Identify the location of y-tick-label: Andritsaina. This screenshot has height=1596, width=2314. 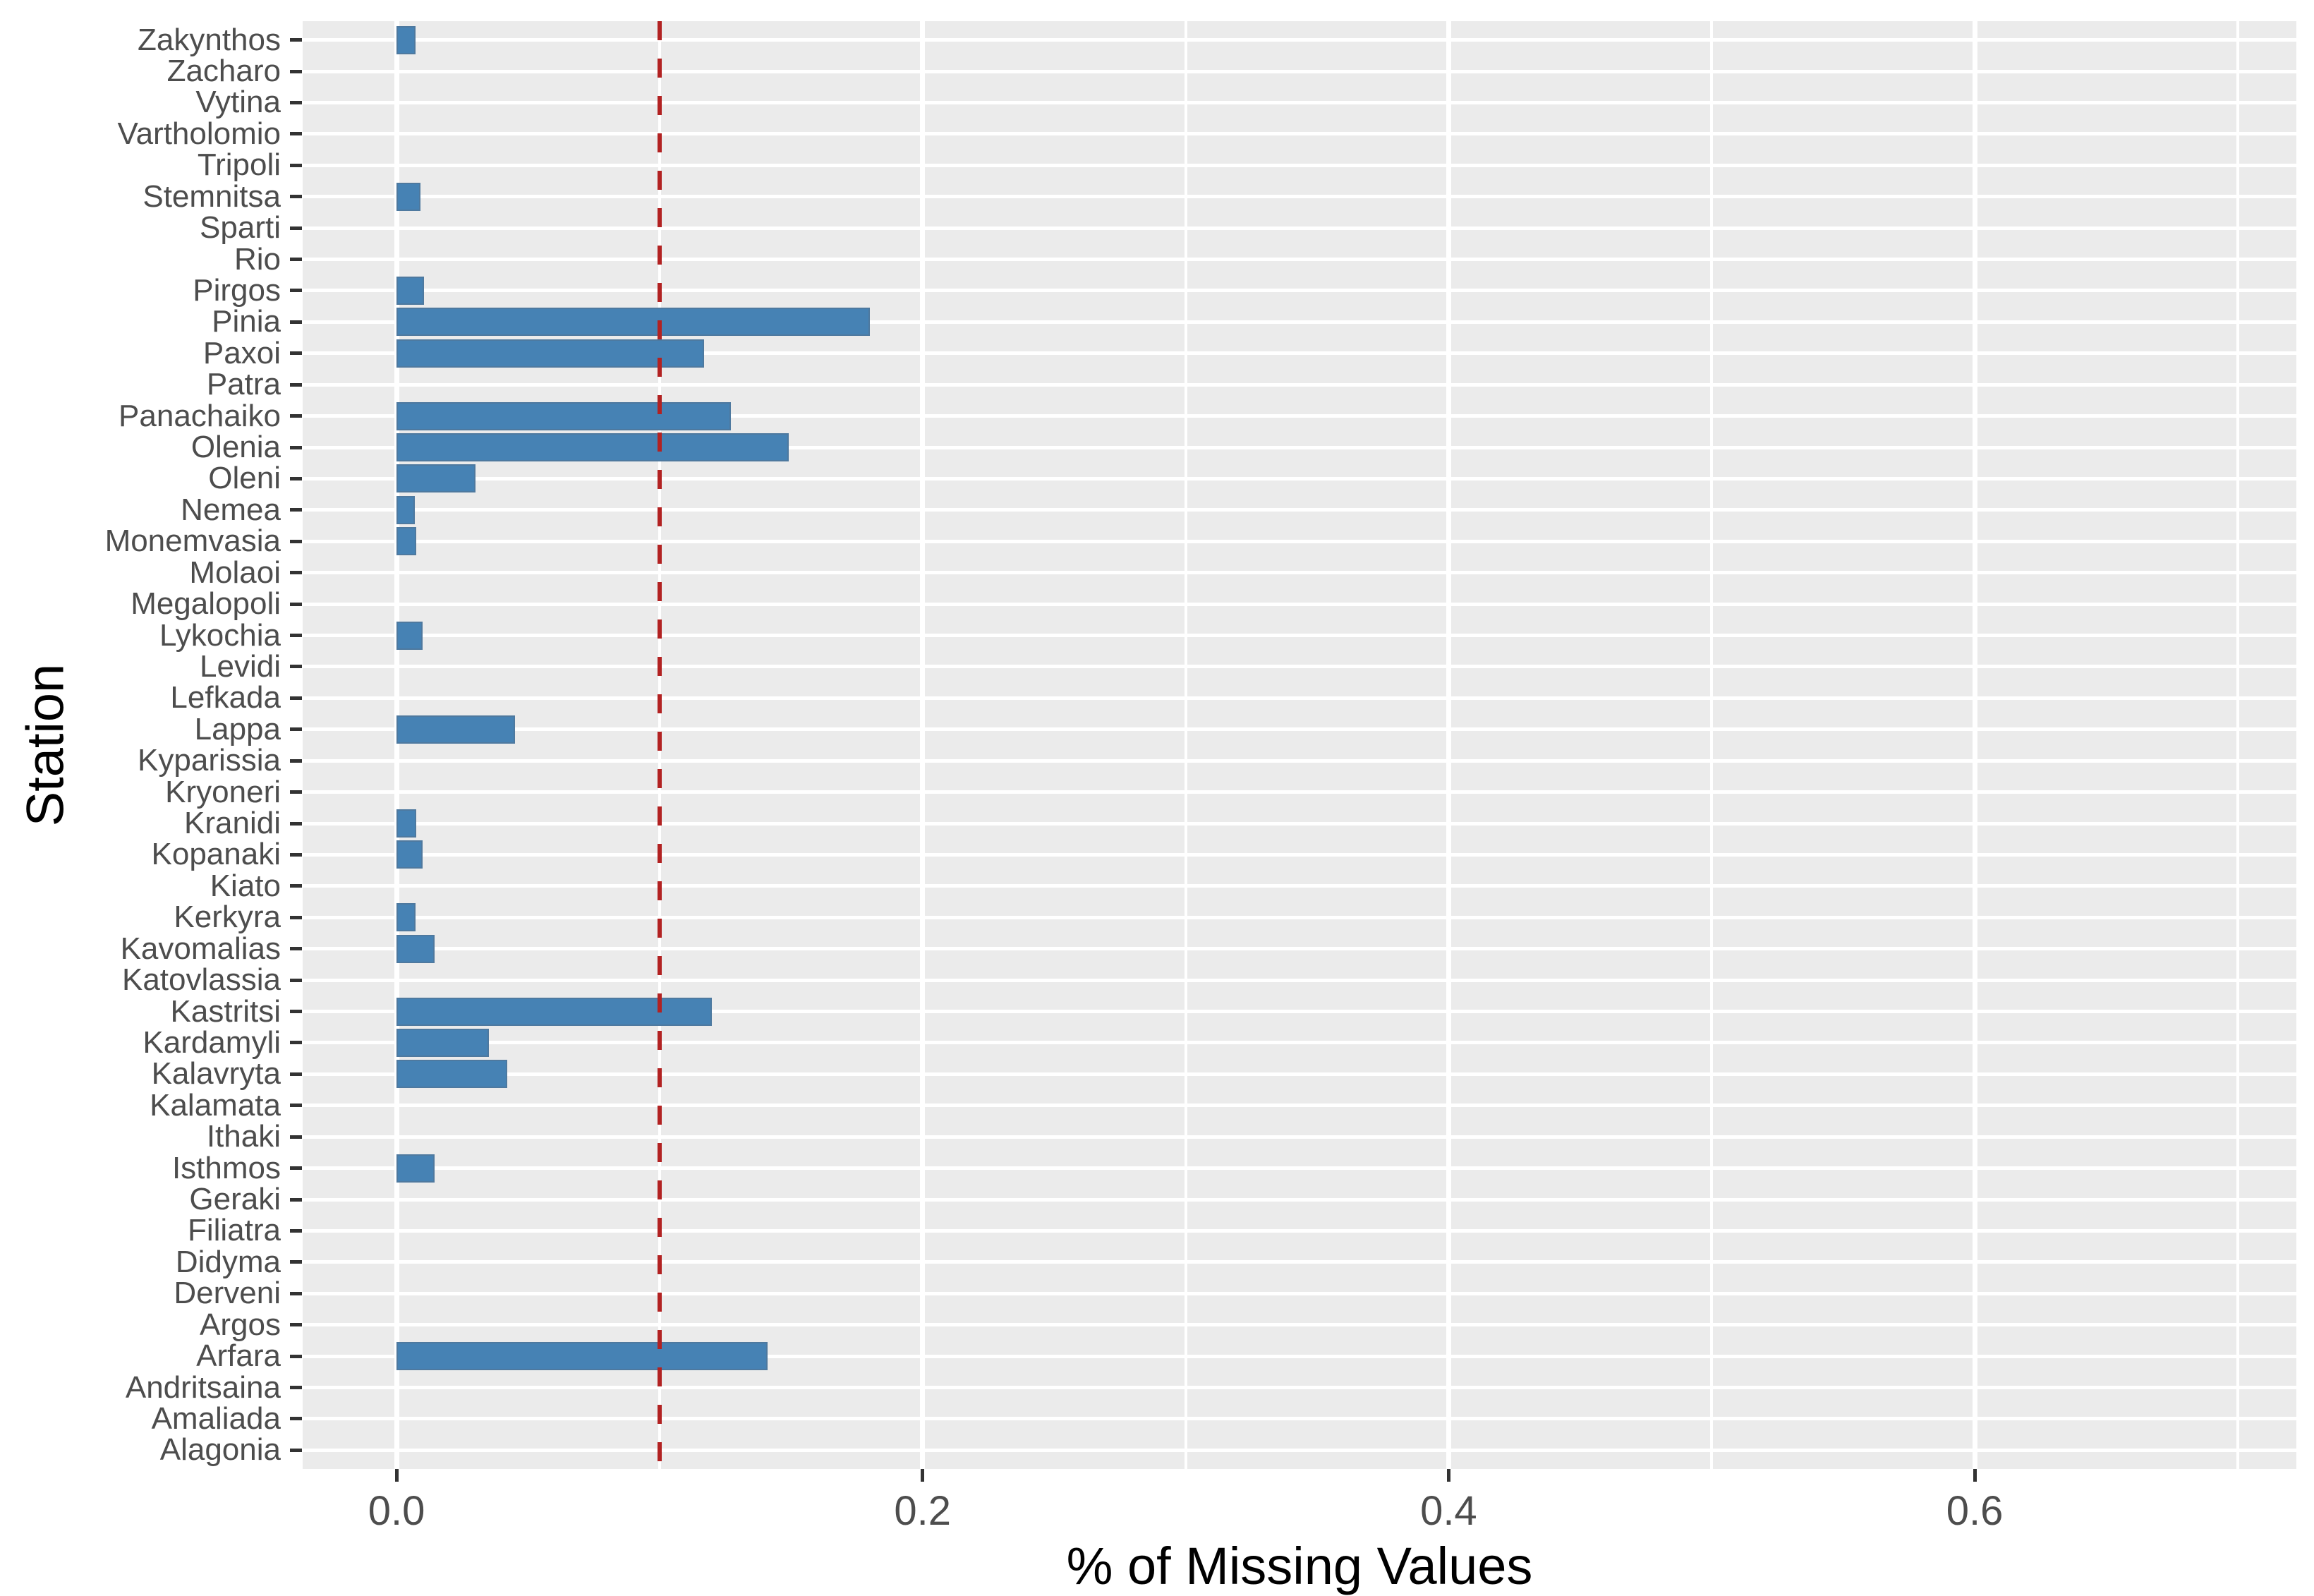
(203, 1387).